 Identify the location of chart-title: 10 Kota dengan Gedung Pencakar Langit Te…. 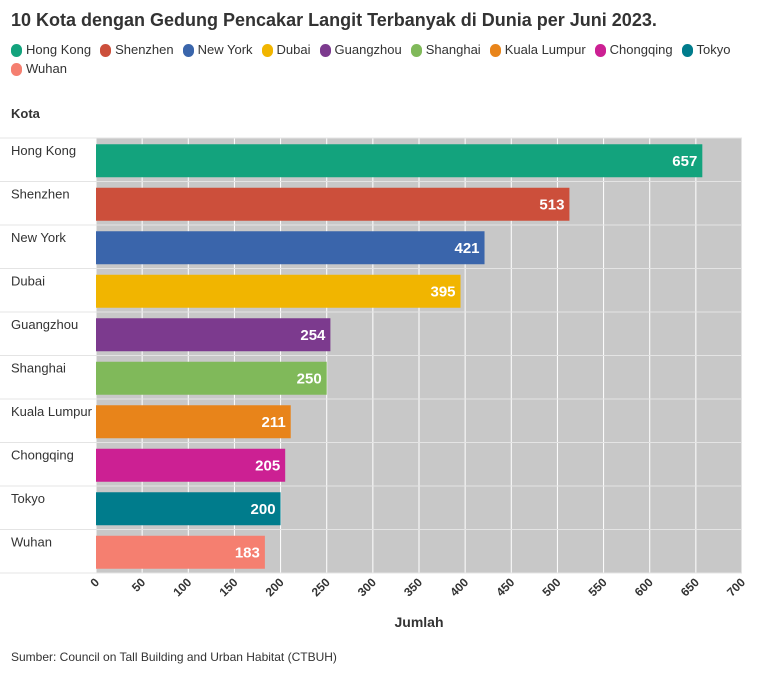
(334, 20).